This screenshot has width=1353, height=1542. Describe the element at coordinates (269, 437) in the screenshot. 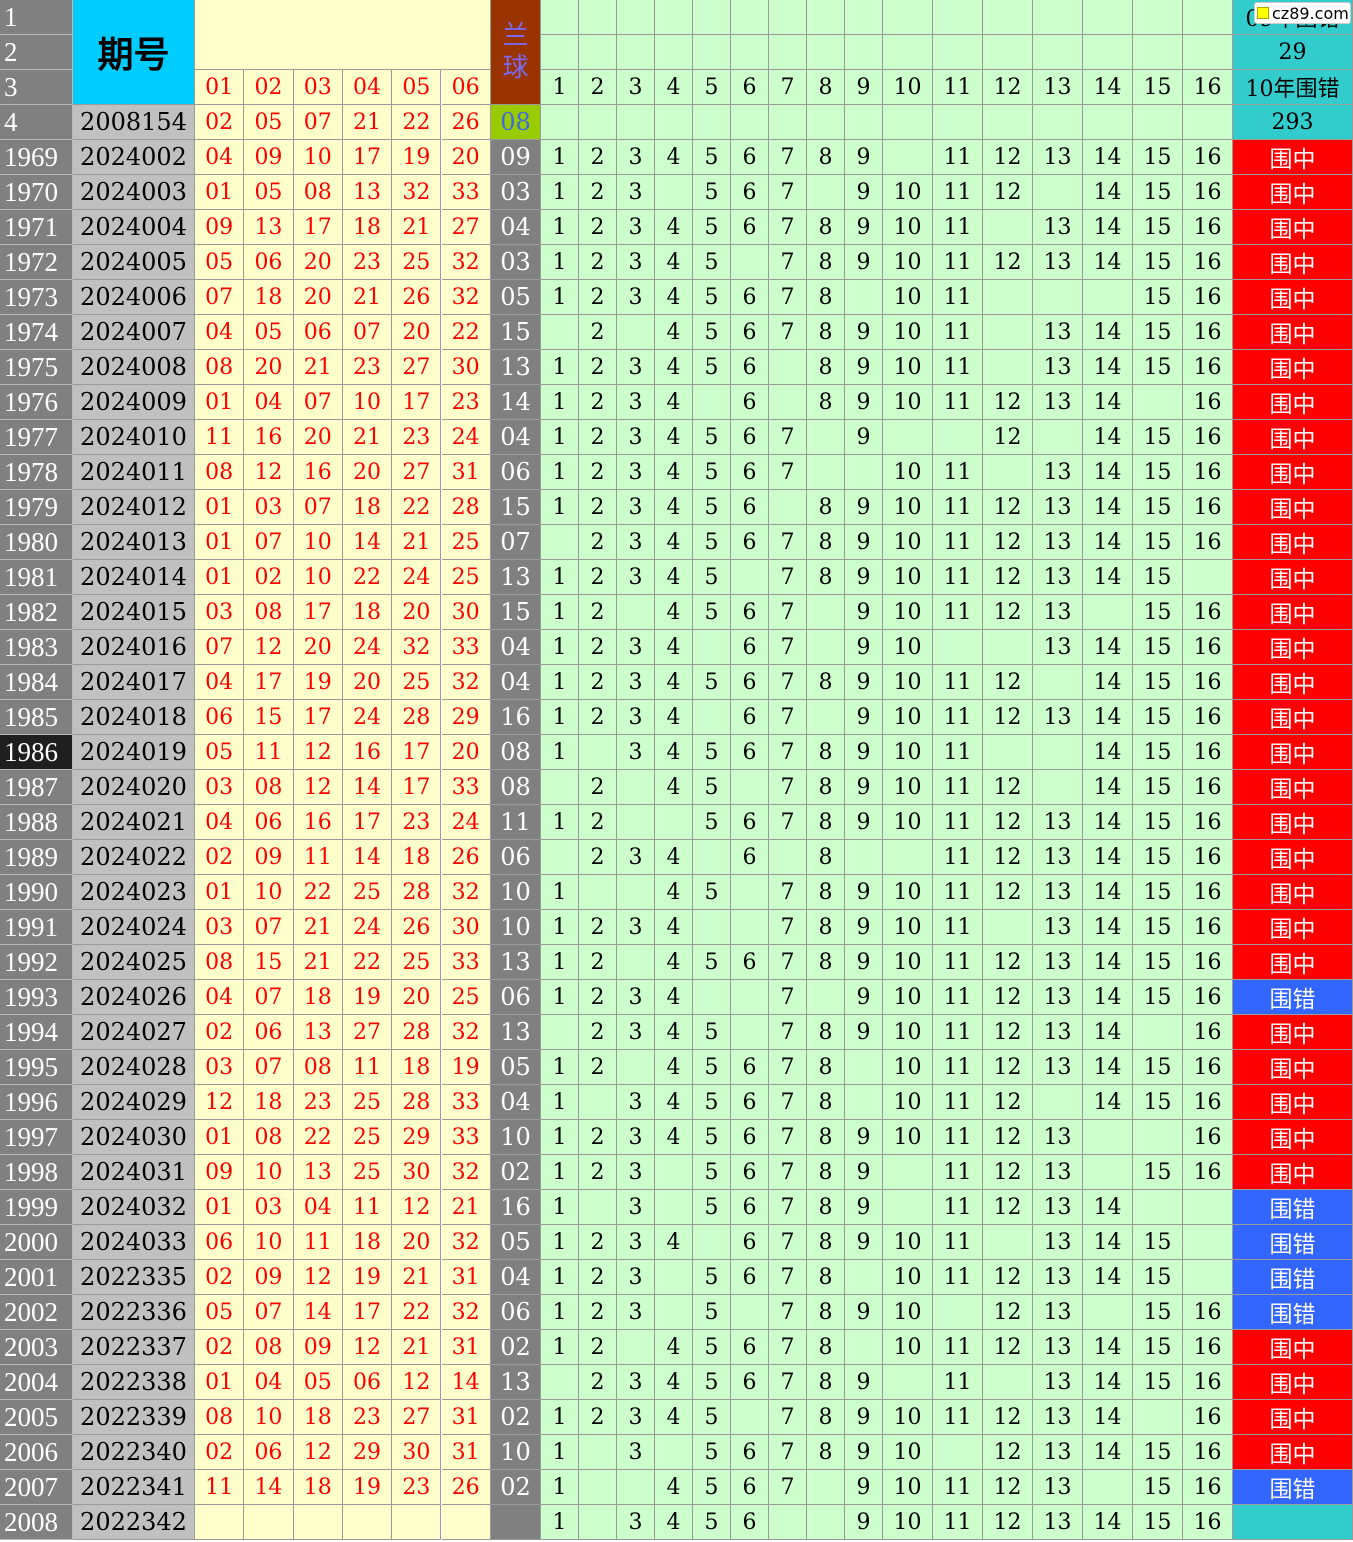

I see `red-ball-cell: 16` at that location.